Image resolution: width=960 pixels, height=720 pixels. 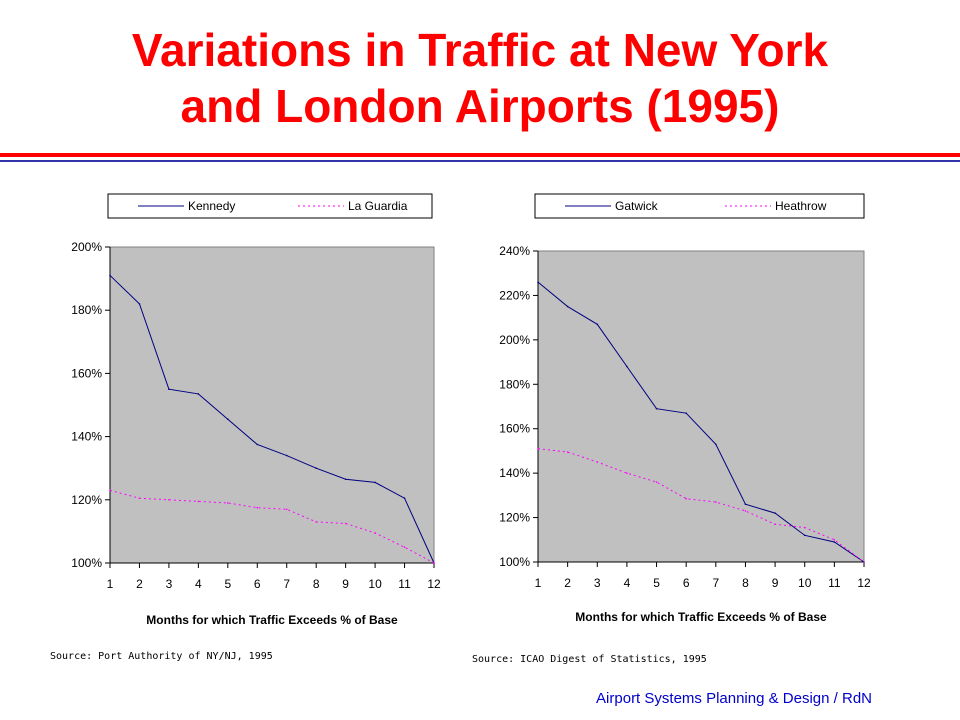 I want to click on footer-credit: Airport Systems Planning & Design / RdN, so click(x=734, y=698).